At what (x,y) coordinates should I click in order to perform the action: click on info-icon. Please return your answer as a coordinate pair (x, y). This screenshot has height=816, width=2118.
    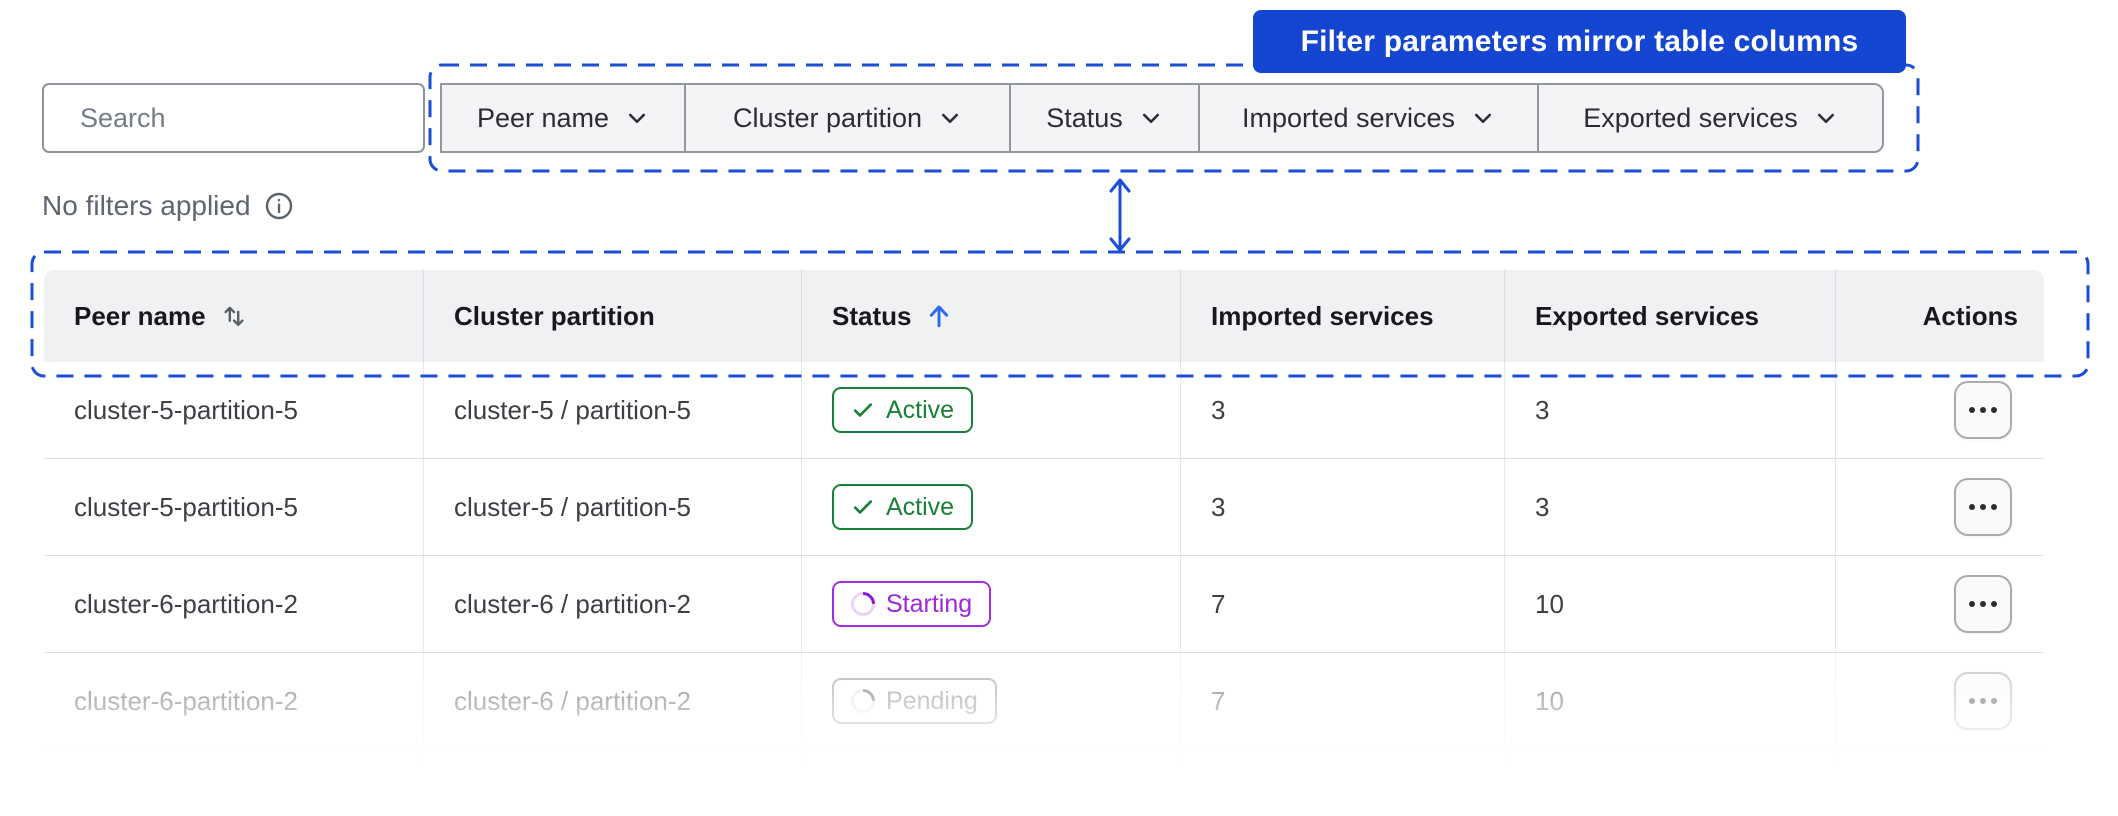
    Looking at the image, I should click on (279, 206).